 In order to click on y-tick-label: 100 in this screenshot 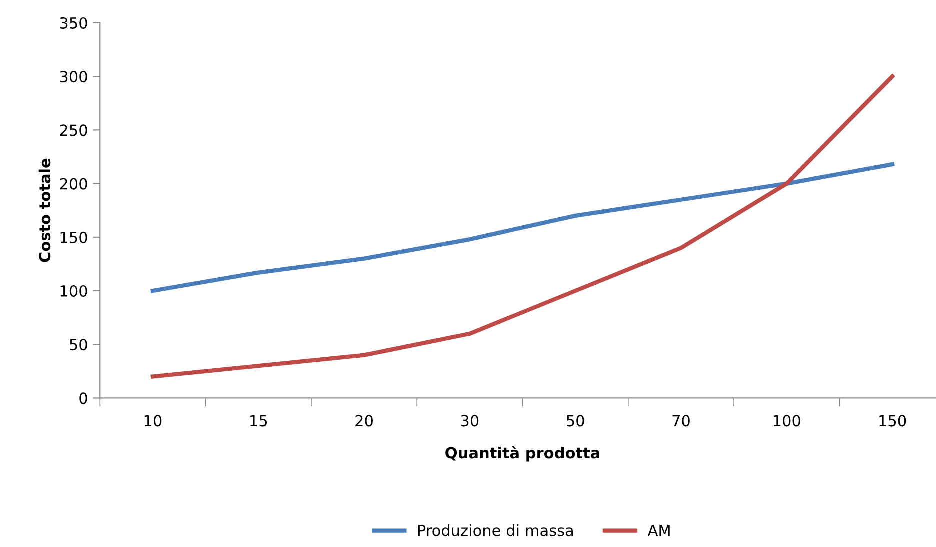, I will do `click(74, 291)`.